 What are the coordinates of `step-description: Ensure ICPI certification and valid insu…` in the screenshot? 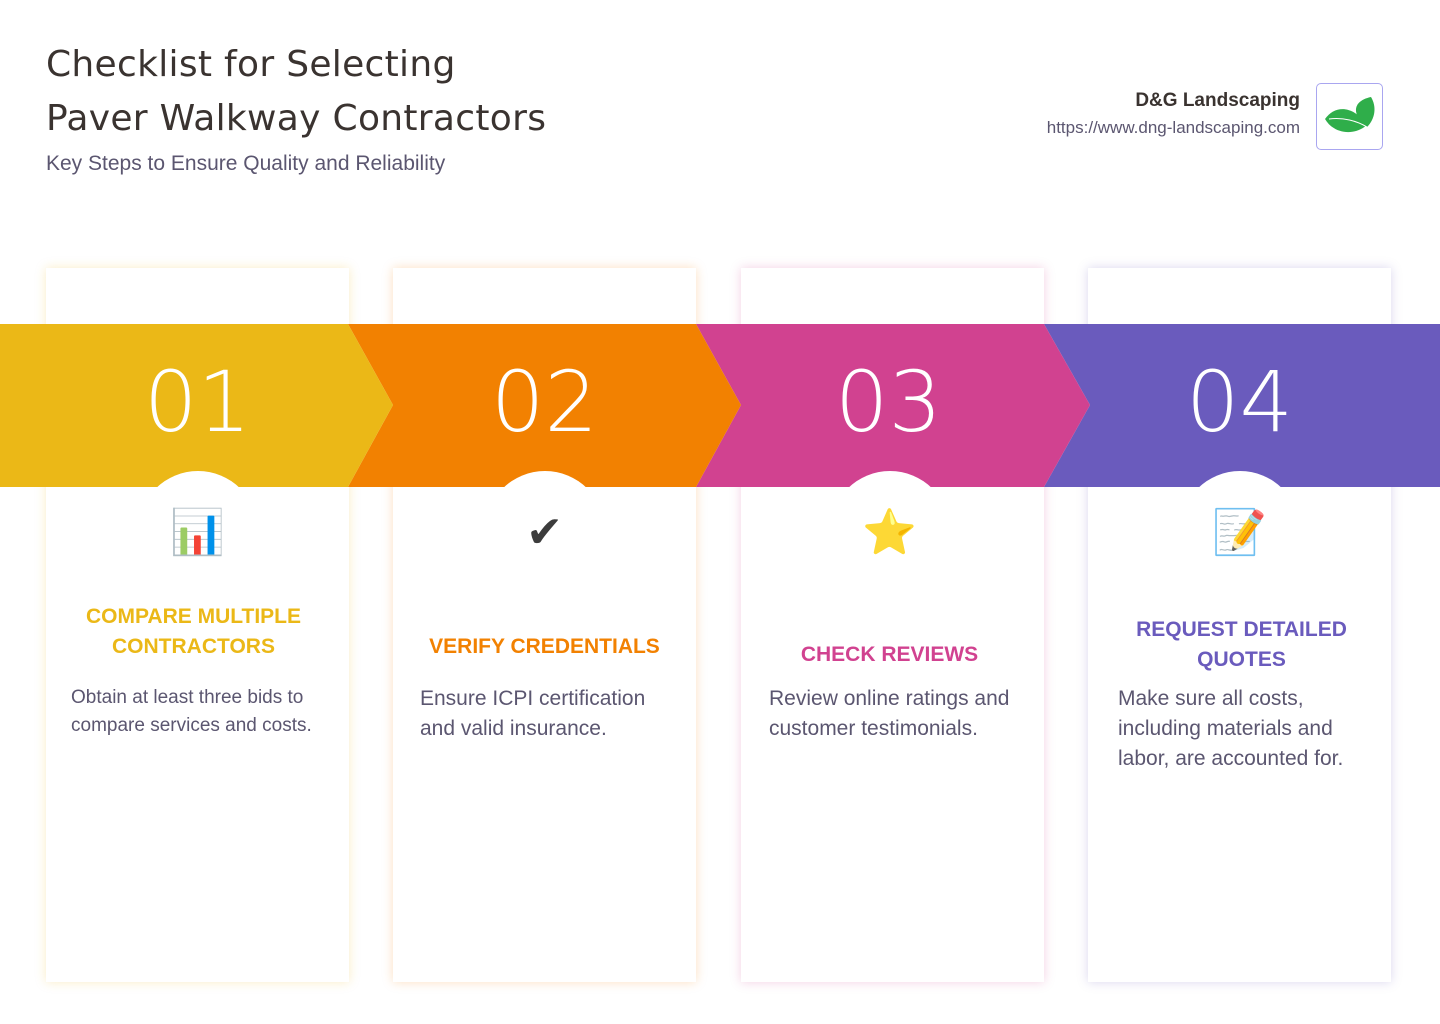 It's located at (533, 713).